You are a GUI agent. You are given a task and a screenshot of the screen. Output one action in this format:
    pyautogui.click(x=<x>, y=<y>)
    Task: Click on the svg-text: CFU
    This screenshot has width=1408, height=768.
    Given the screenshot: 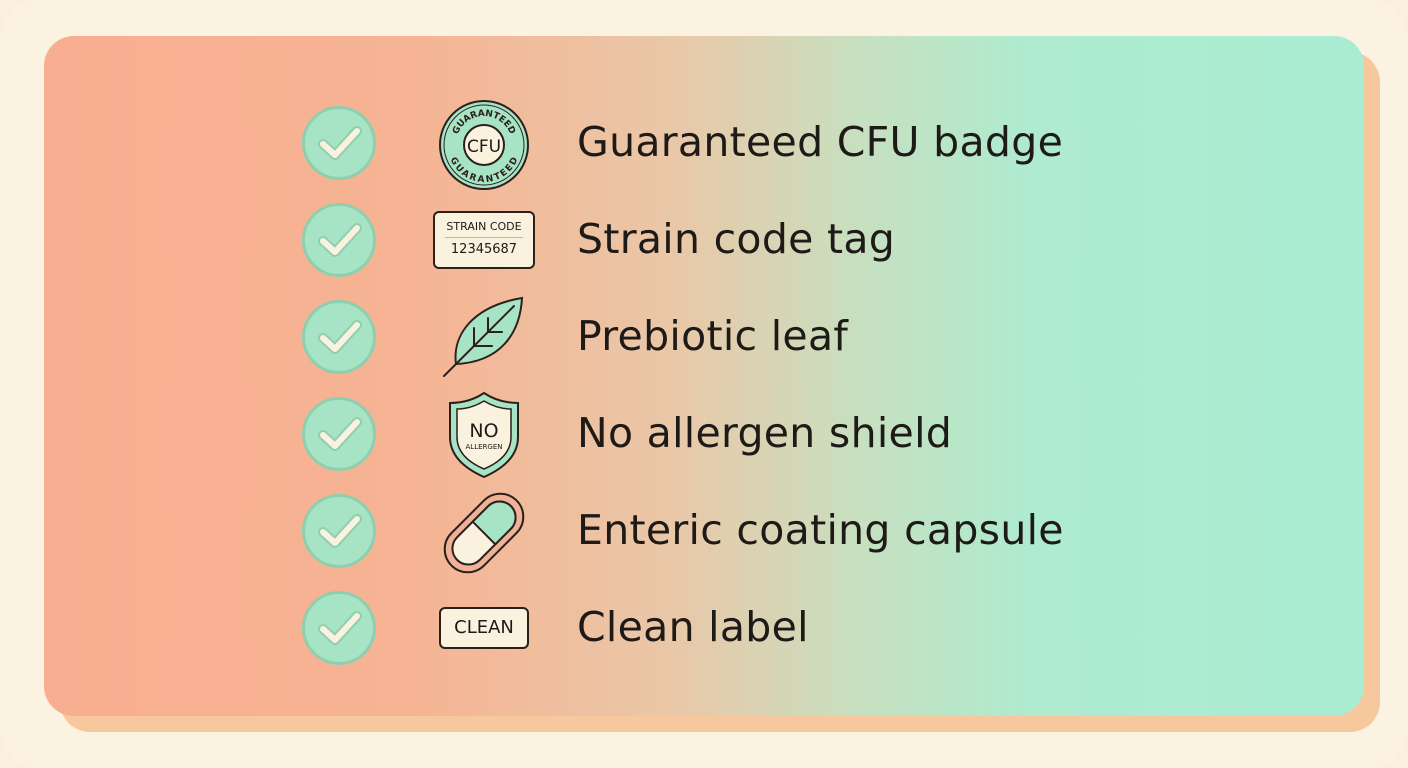 What is the action you would take?
    pyautogui.click(x=484, y=147)
    